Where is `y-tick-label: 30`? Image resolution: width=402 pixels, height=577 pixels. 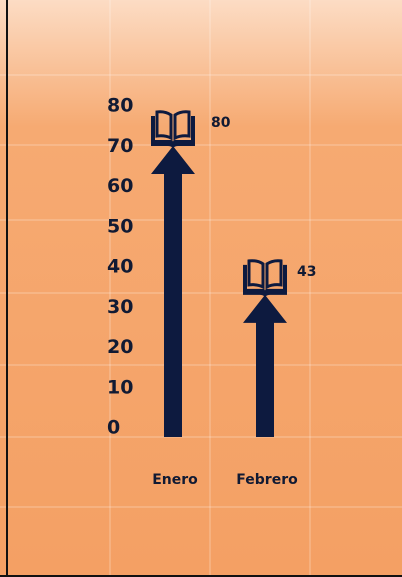
y-tick-label: 30 is located at coordinates (120, 307).